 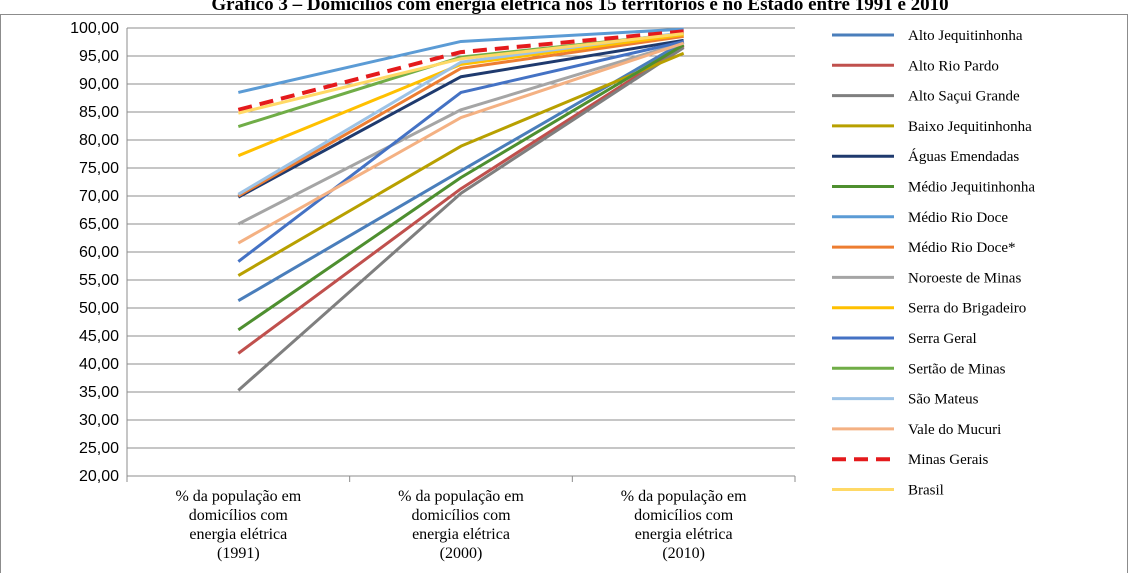 I want to click on legend-label: Águas Emendadas, so click(x=963, y=156).